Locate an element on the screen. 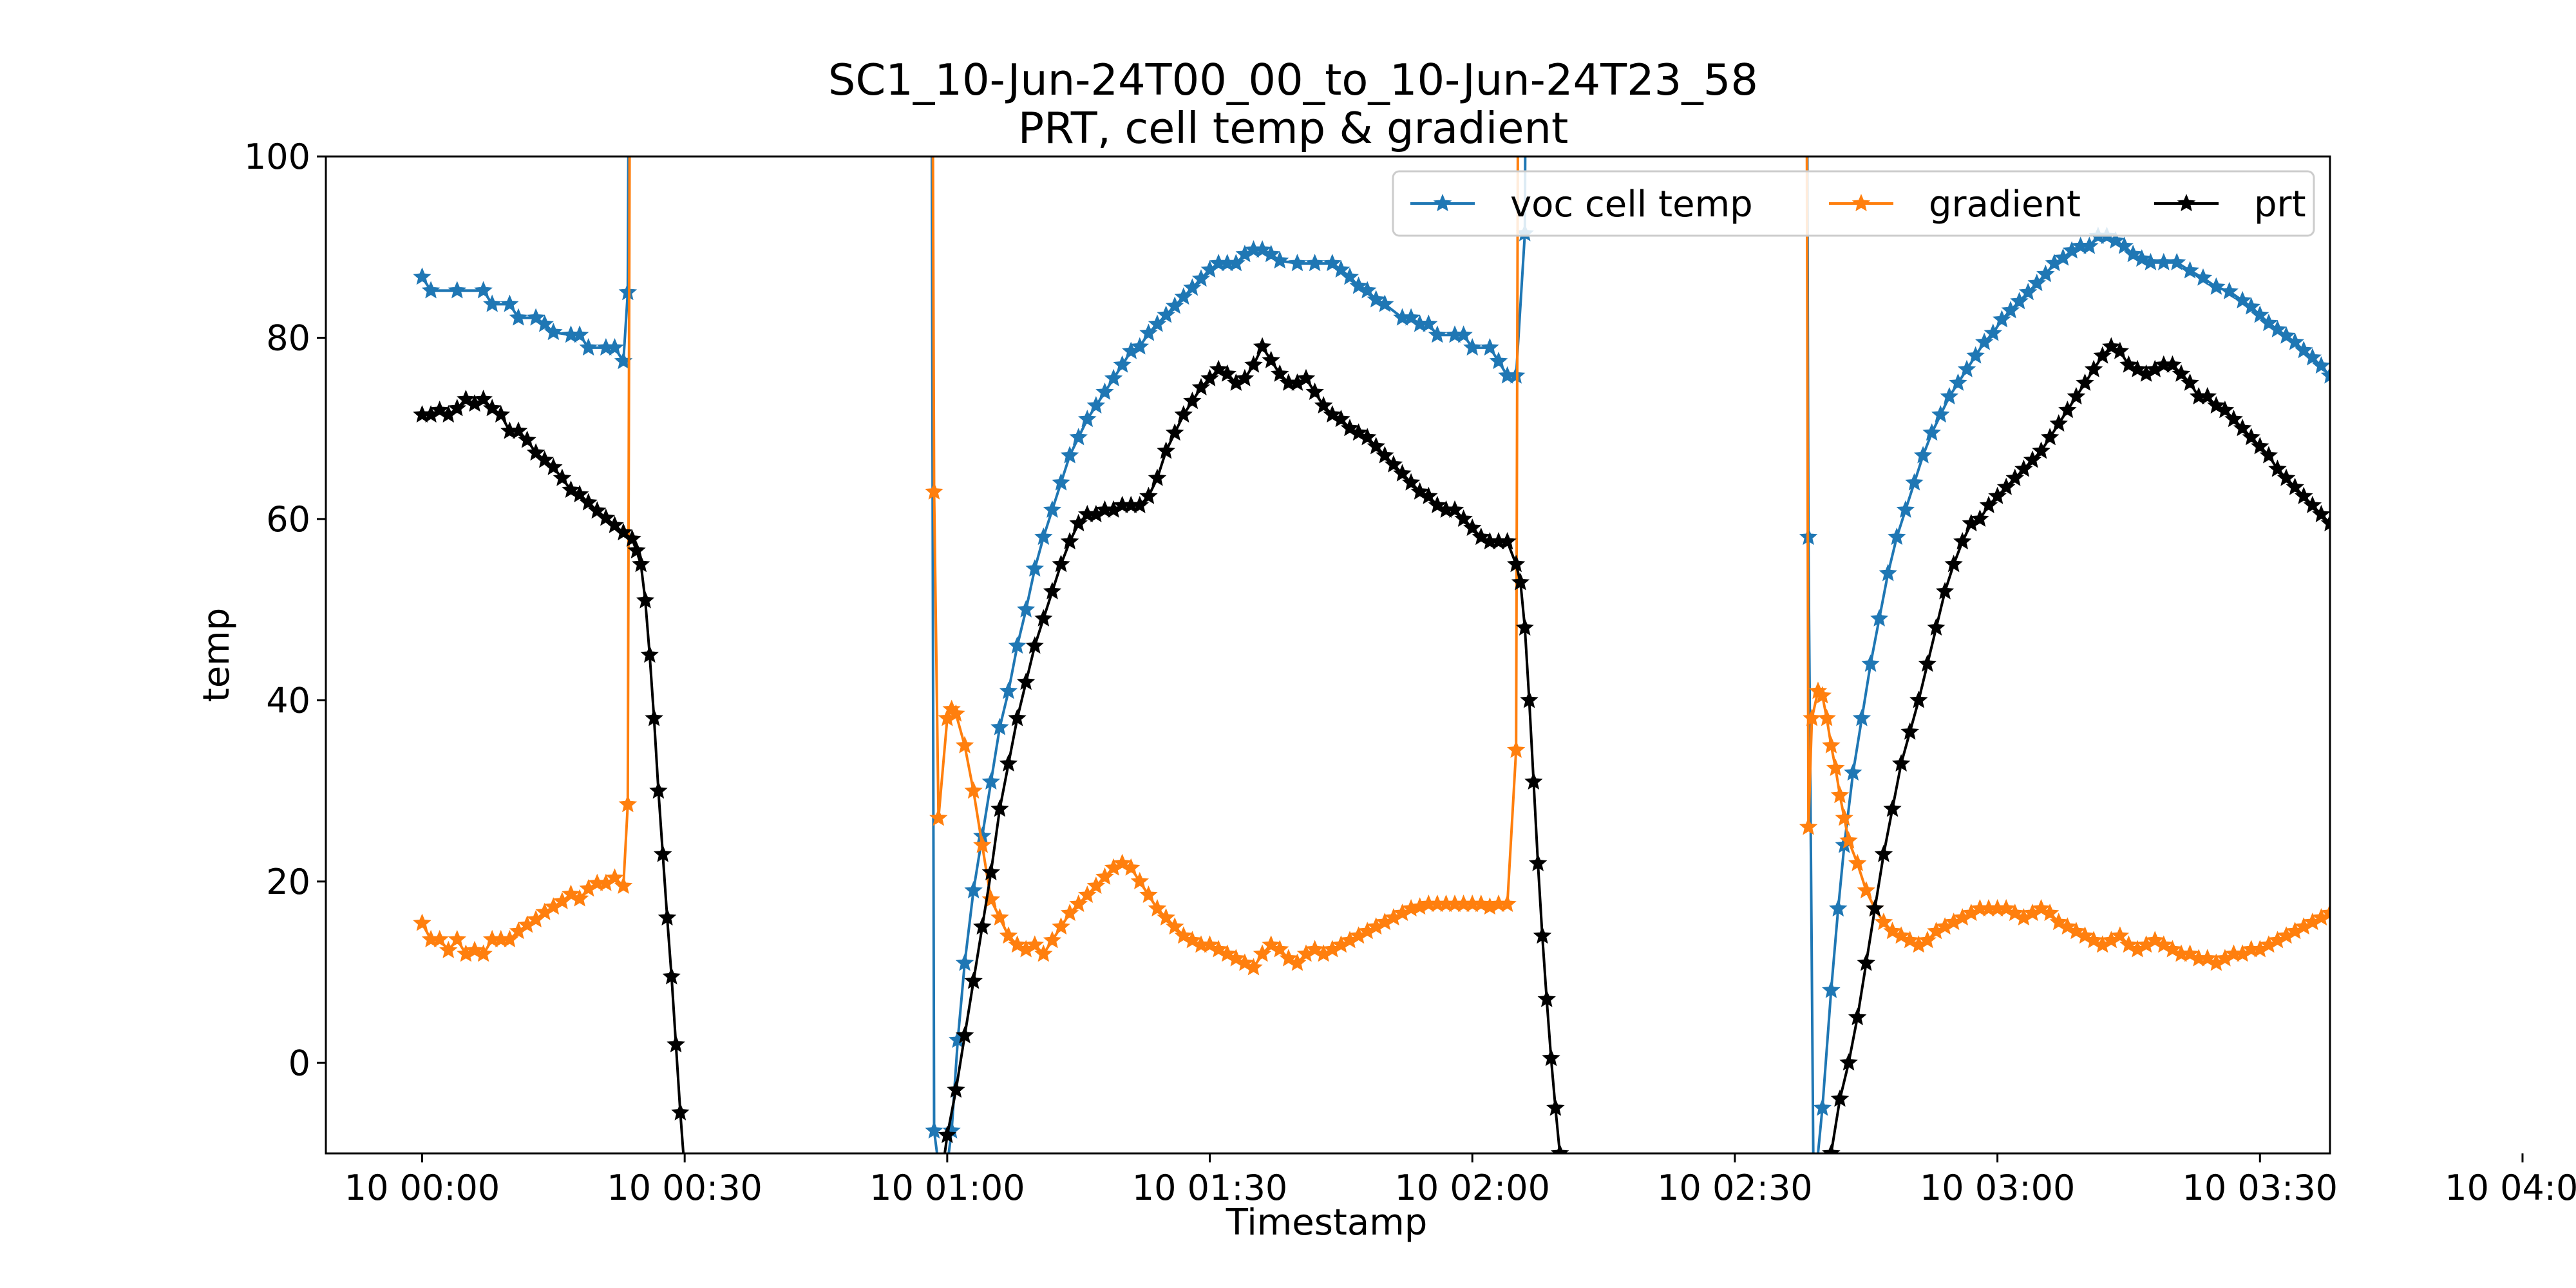  legend-swatch-marker is located at coordinates (2186, 203).